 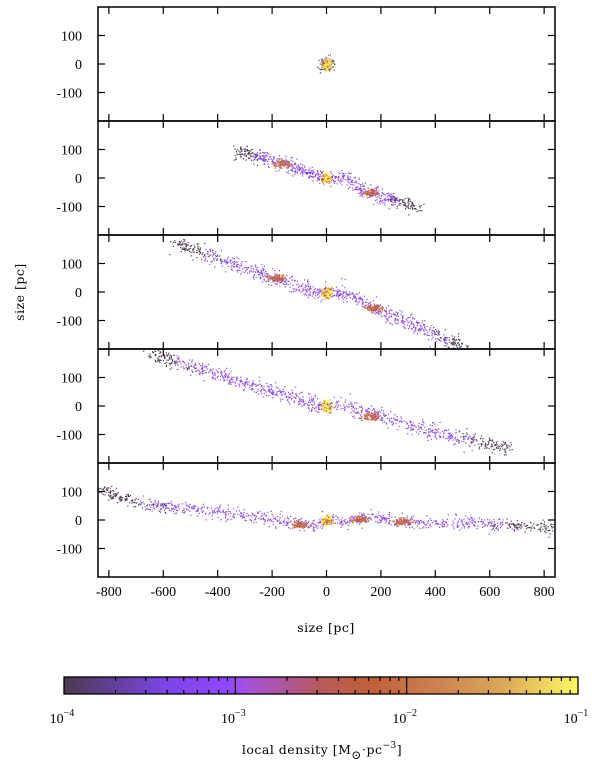 I want to click on particles, so click(x=326, y=64).